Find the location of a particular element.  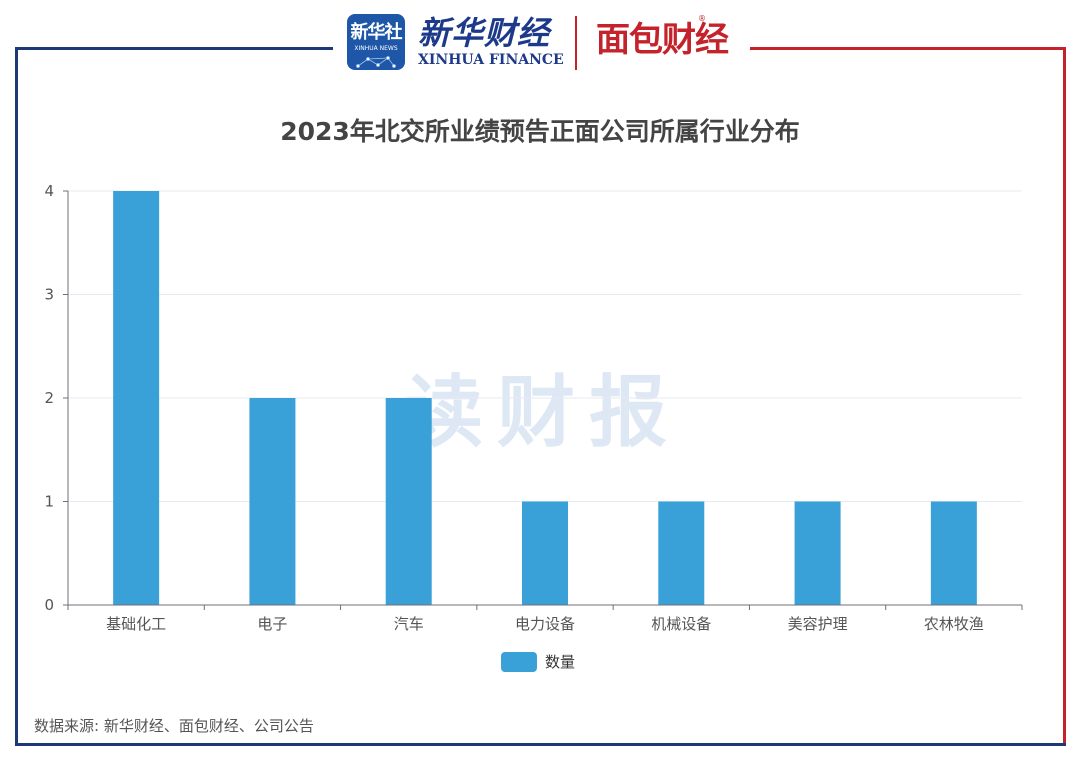

xinhua-finance-logo-cn: 新华财经 is located at coordinates (484, 33).